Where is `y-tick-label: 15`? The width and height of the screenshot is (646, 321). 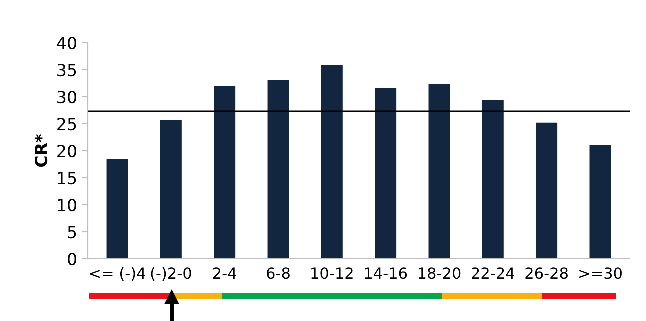 y-tick-label: 15 is located at coordinates (67, 178).